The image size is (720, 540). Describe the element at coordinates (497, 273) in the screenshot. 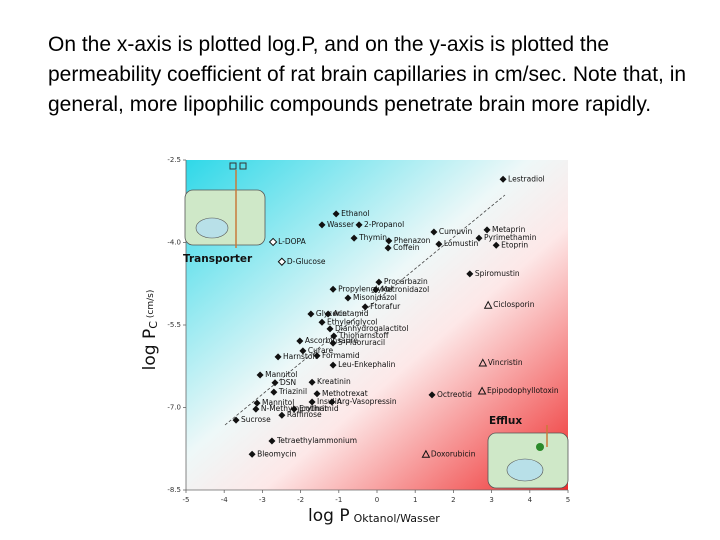

I see `point-label: Spiromustin` at that location.